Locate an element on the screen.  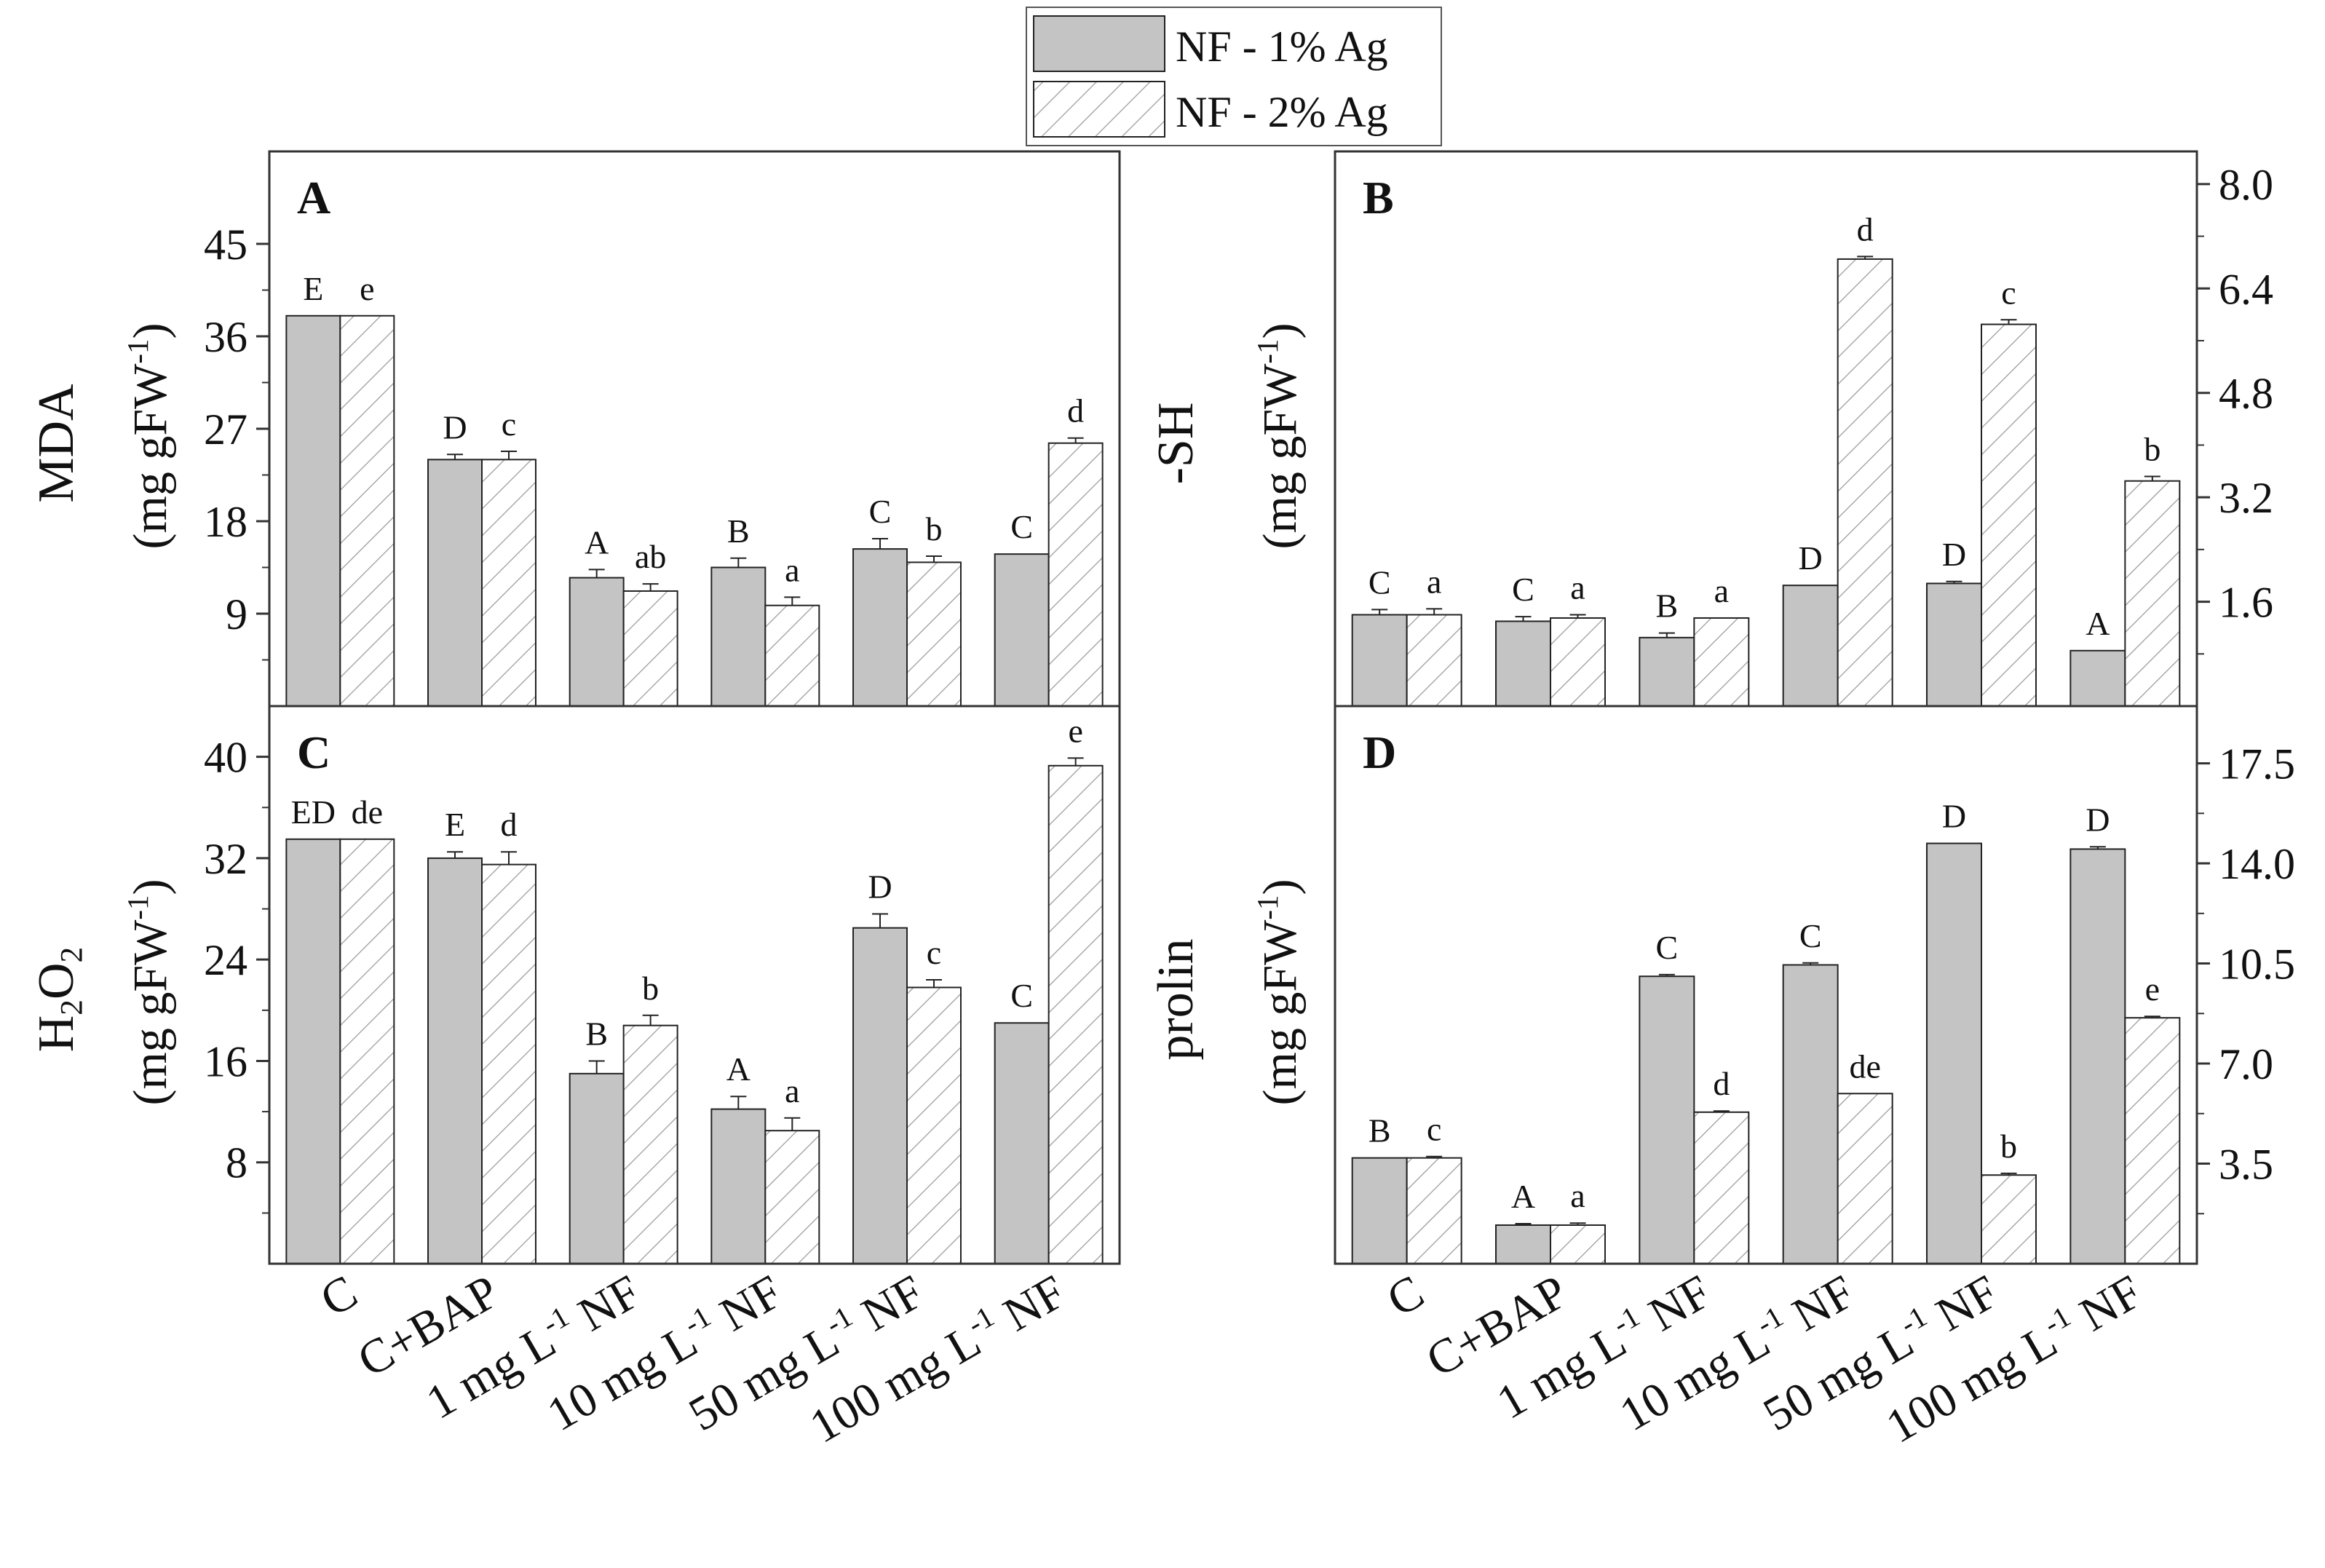
tick-label-C-1: 8 is located at coordinates (236, 1163).